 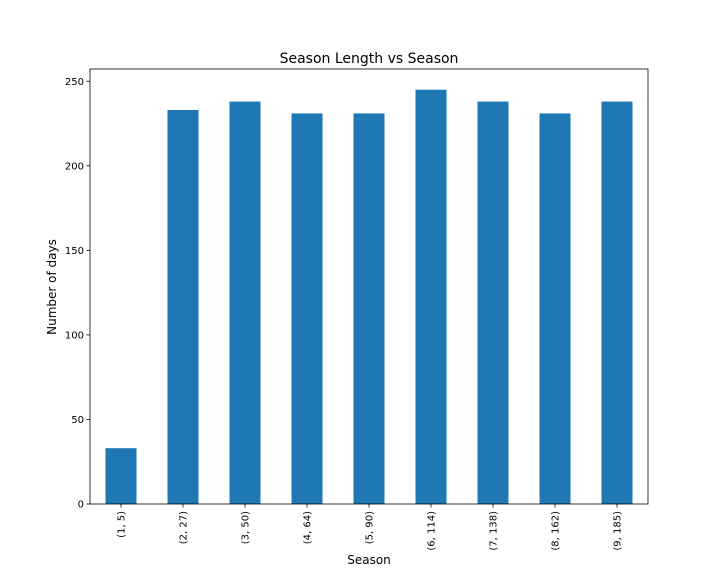 What do you see at coordinates (74, 251) in the screenshot?
I see `y-tick-label: 150` at bounding box center [74, 251].